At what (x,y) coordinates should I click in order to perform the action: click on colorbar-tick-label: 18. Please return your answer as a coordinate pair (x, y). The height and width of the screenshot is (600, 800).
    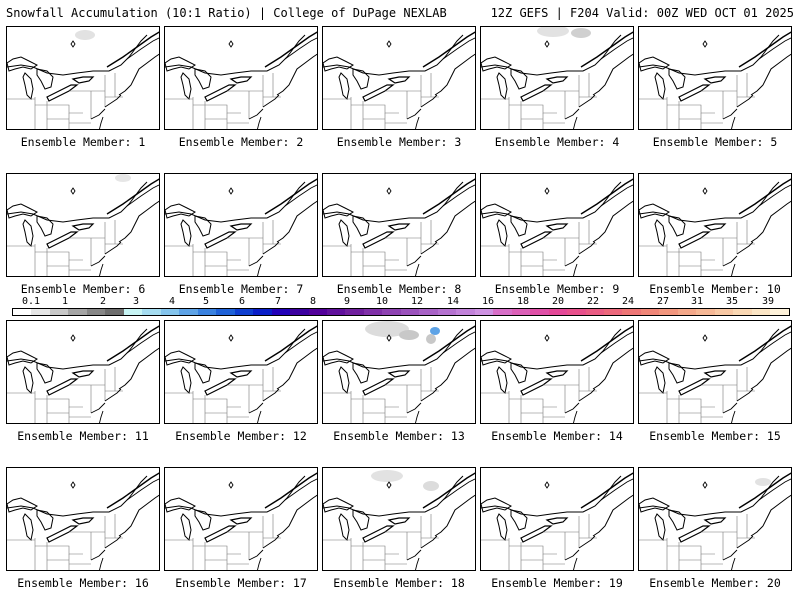
    Looking at the image, I should click on (523, 301).